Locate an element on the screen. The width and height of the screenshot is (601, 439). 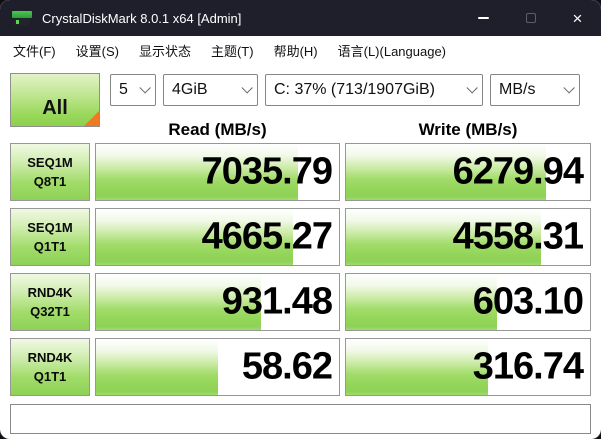
menu-help: 帮助(H) is located at coordinates (295, 51).